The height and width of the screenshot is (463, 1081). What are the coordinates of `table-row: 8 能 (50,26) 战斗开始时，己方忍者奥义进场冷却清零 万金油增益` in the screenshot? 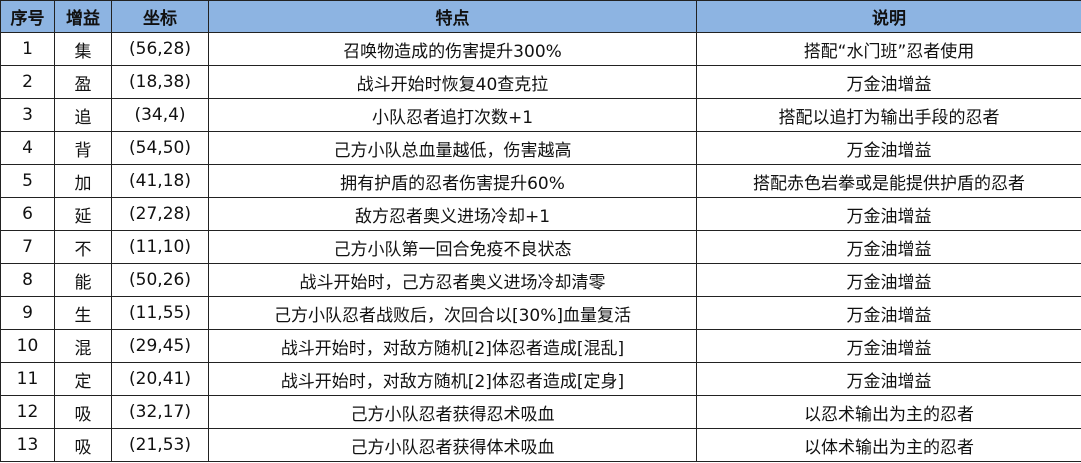 It's located at (540, 280).